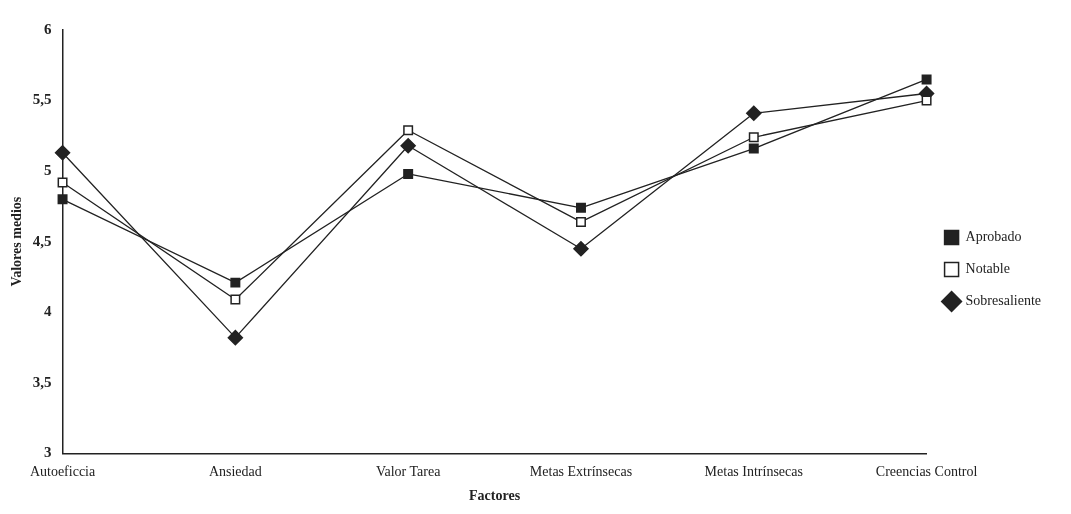 This screenshot has width=1071, height=514. Describe the element at coordinates (987, 269) in the screenshot. I see `legend-label: Notable` at that location.